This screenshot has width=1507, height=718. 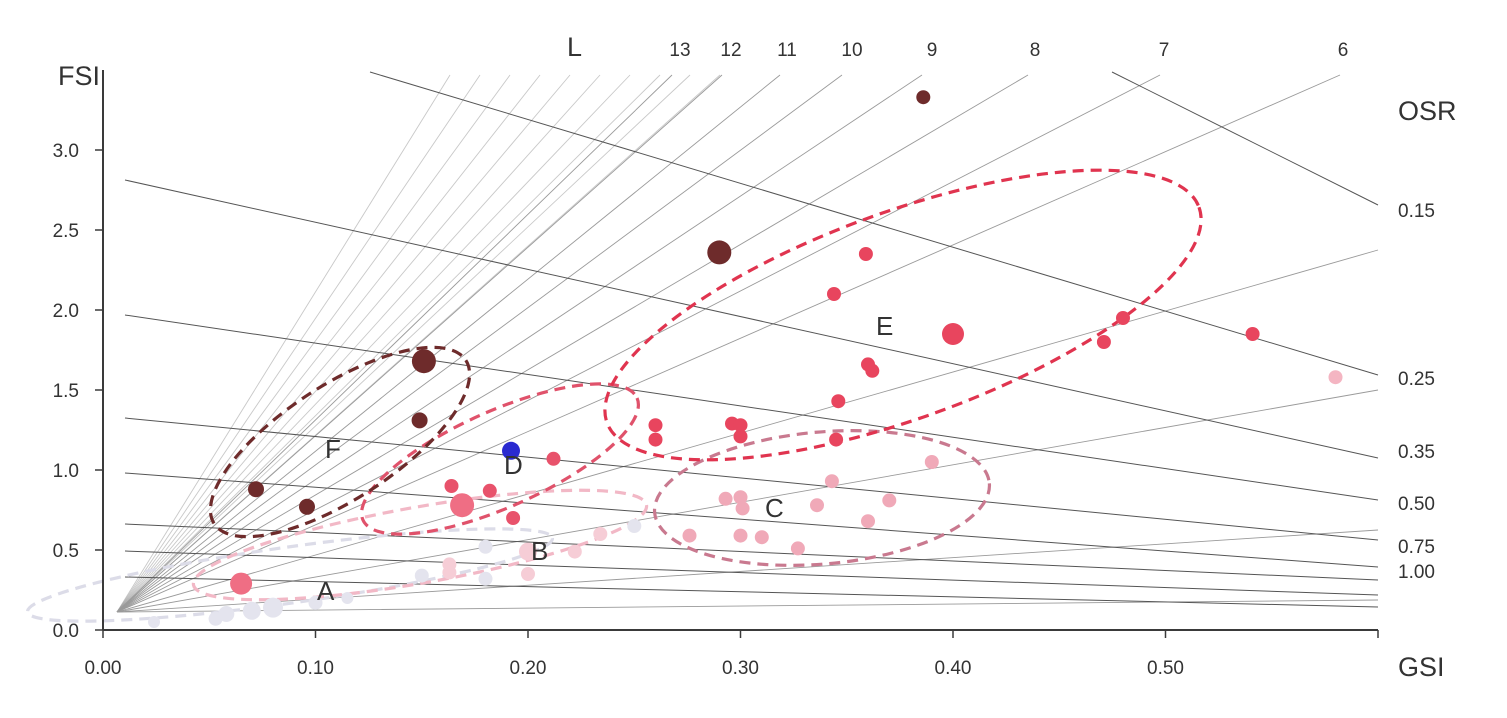 What do you see at coordinates (539, 551) in the screenshot?
I see `region-b-label: B` at bounding box center [539, 551].